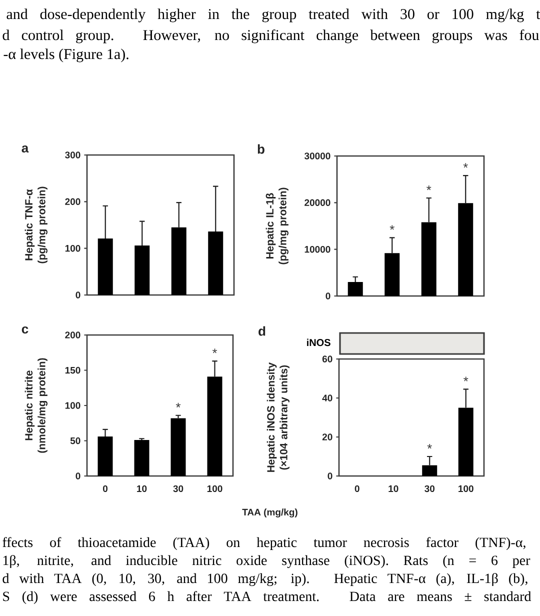 Image resolution: width=540 pixels, height=616 pixels. What do you see at coordinates (317, 202) in the screenshot?
I see `y-tick-label: 20000` at bounding box center [317, 202].